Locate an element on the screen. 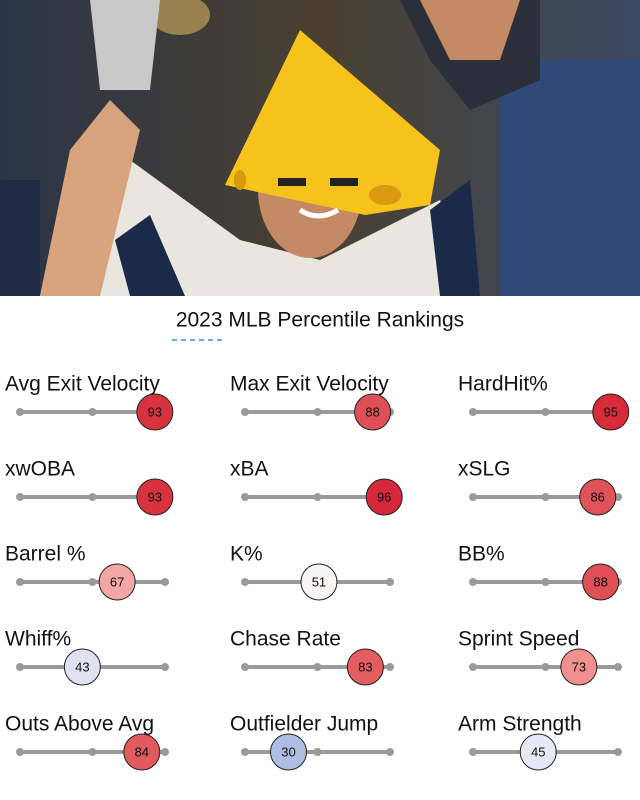 This screenshot has width=640, height=800. percentile-value: 95 is located at coordinates (611, 411).